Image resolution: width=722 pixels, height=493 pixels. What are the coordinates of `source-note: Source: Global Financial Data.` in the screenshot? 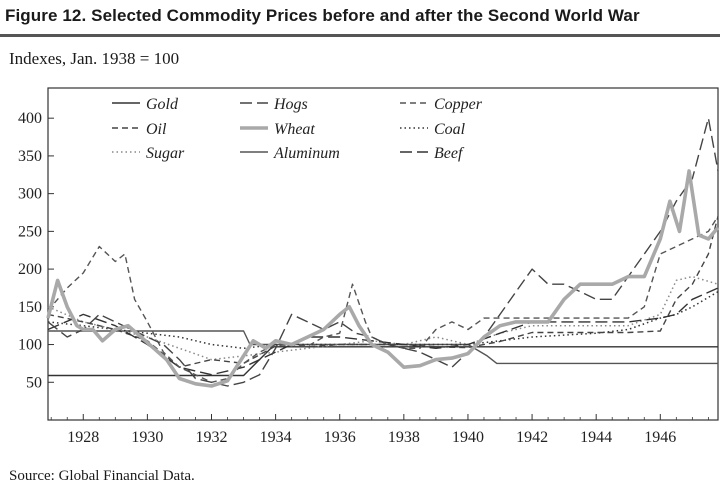 It's located at (102, 476).